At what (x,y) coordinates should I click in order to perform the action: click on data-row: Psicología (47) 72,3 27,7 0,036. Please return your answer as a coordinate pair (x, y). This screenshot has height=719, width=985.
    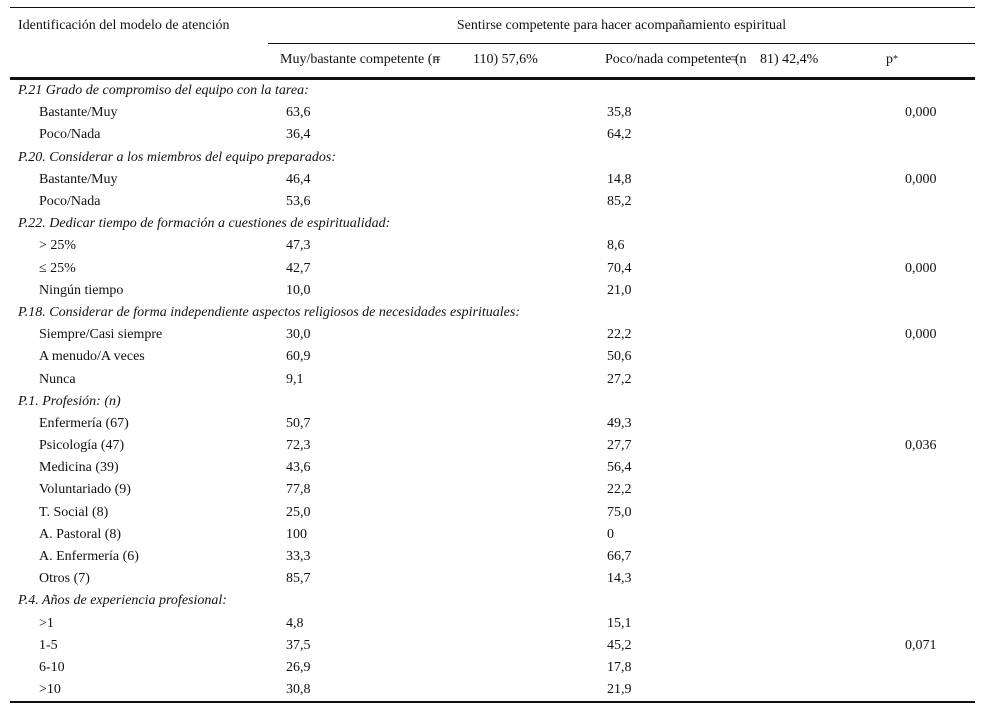
    Looking at the image, I should click on (492, 446).